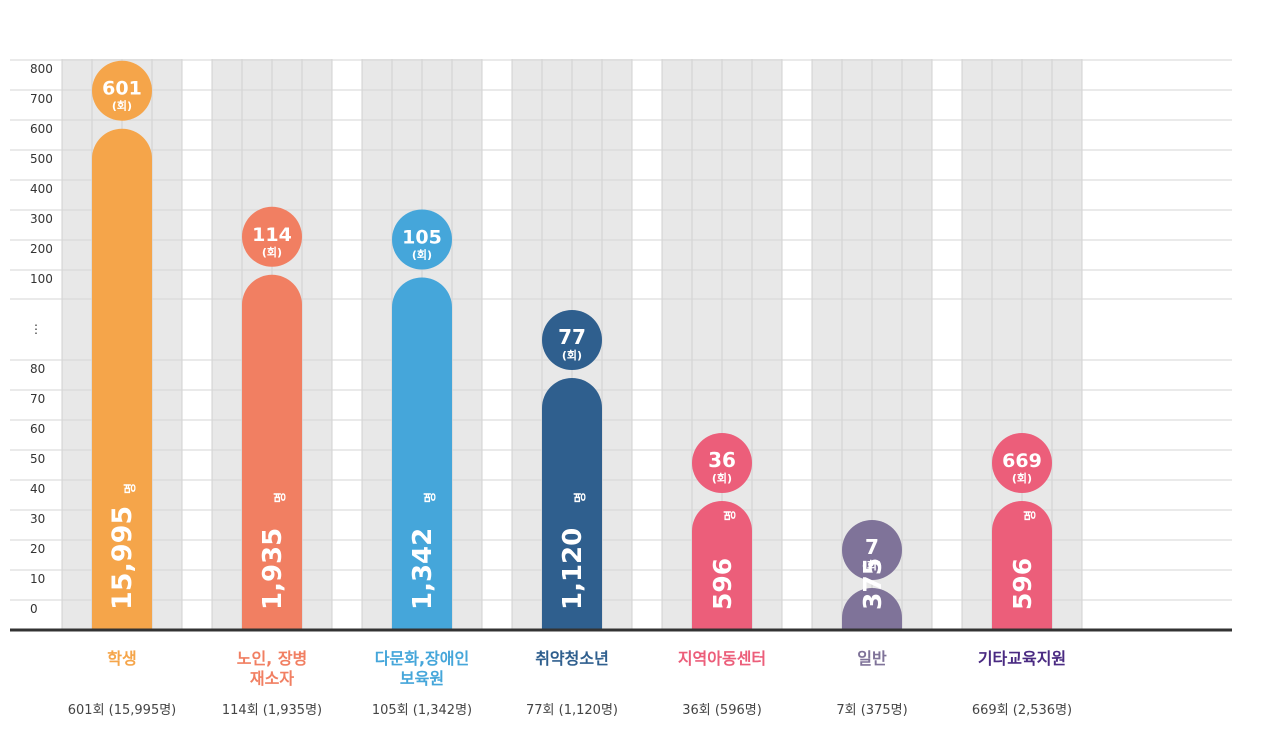 This screenshot has height=750, width=1270. I want to click on bar-people-value: 1,120, so click(573, 569).